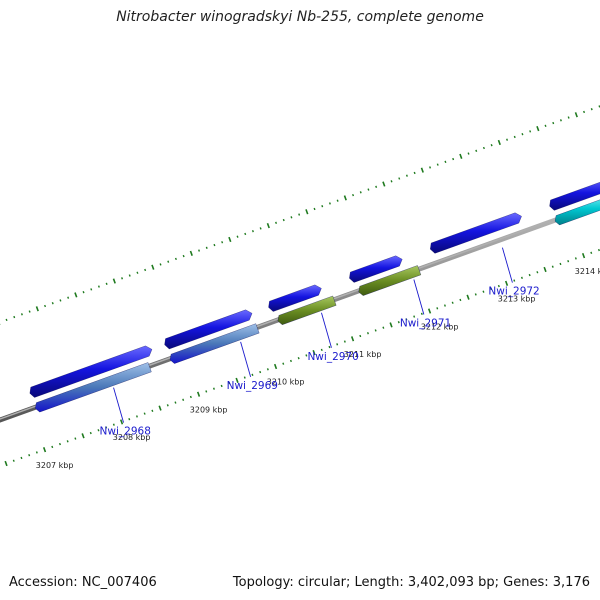 Image resolution: width=600 pixels, height=600 pixels. Describe the element at coordinates (286, 382) in the screenshot. I see `kbp-label: 3210 kbp` at that location.